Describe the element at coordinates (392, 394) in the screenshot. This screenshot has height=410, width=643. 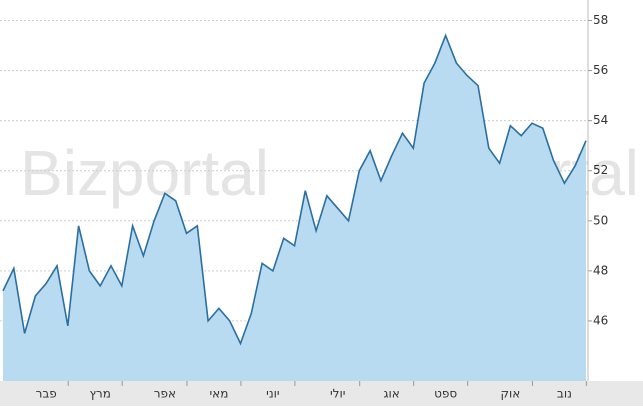
I see `x-tick-label: אוג` at that location.